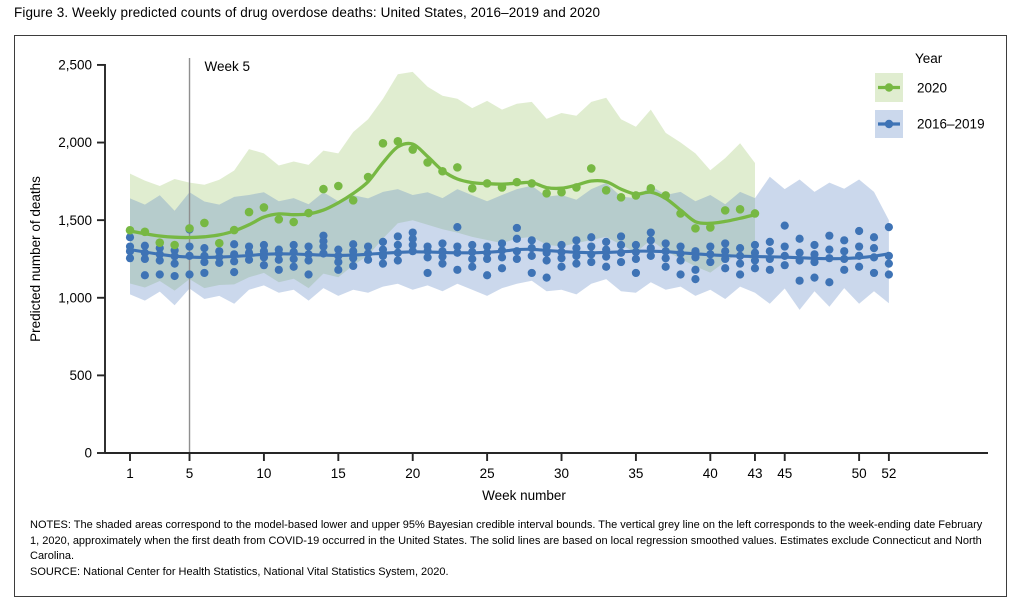  I want to click on y-tick-label: 1,000, so click(75, 297).